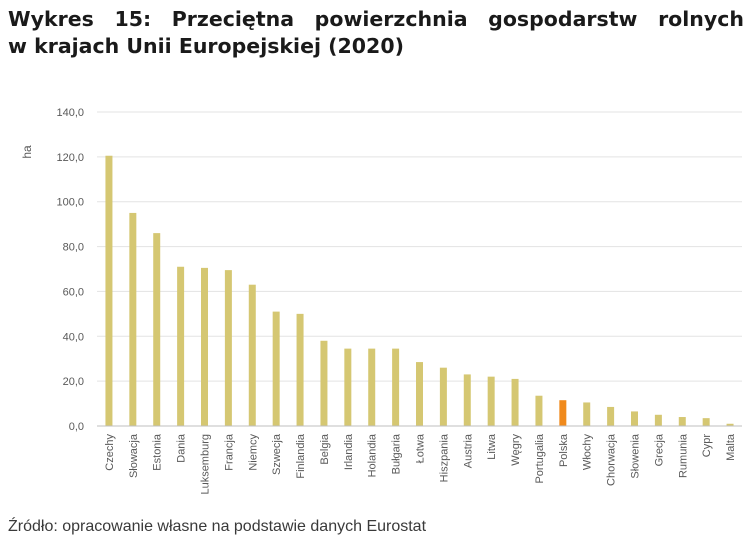  What do you see at coordinates (277, 454) in the screenshot?
I see `x-tick-label: Szwecja` at bounding box center [277, 454].